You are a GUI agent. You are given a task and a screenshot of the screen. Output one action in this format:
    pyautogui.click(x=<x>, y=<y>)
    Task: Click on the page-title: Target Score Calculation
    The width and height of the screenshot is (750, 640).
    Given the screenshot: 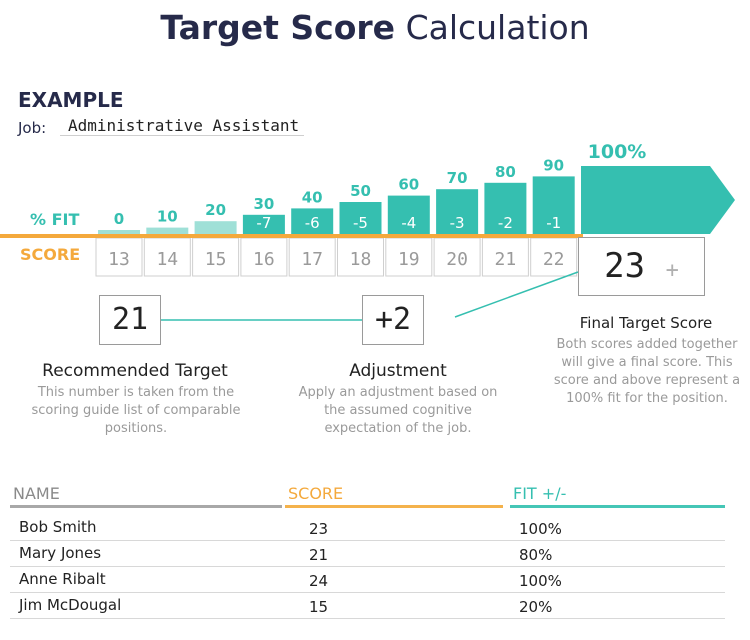 What is the action you would take?
    pyautogui.click(x=375, y=27)
    